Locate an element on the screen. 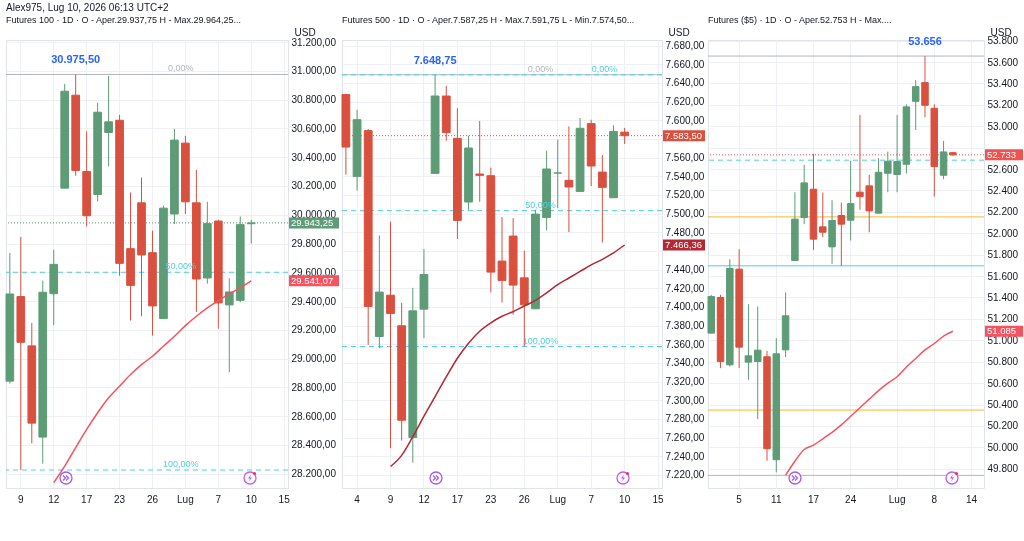 The image size is (1024, 541). y-tick-label: 28.200,00 is located at coordinates (314, 474).